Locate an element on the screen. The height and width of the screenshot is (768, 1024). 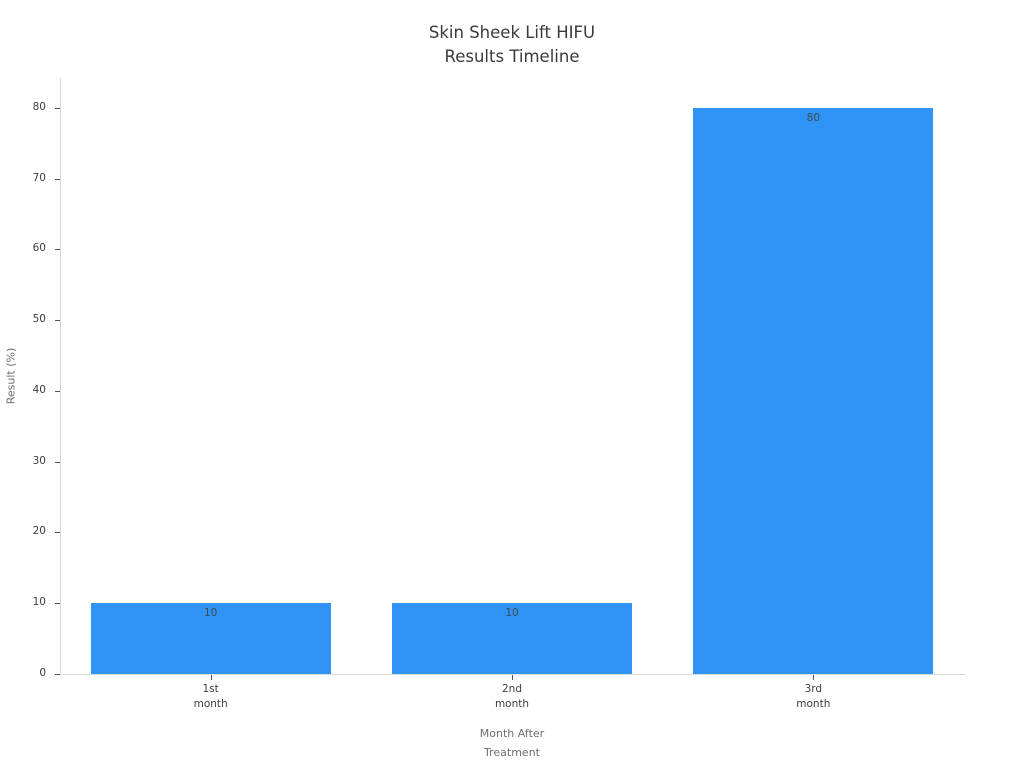
x-tick-label: 3rd month is located at coordinates (813, 697).